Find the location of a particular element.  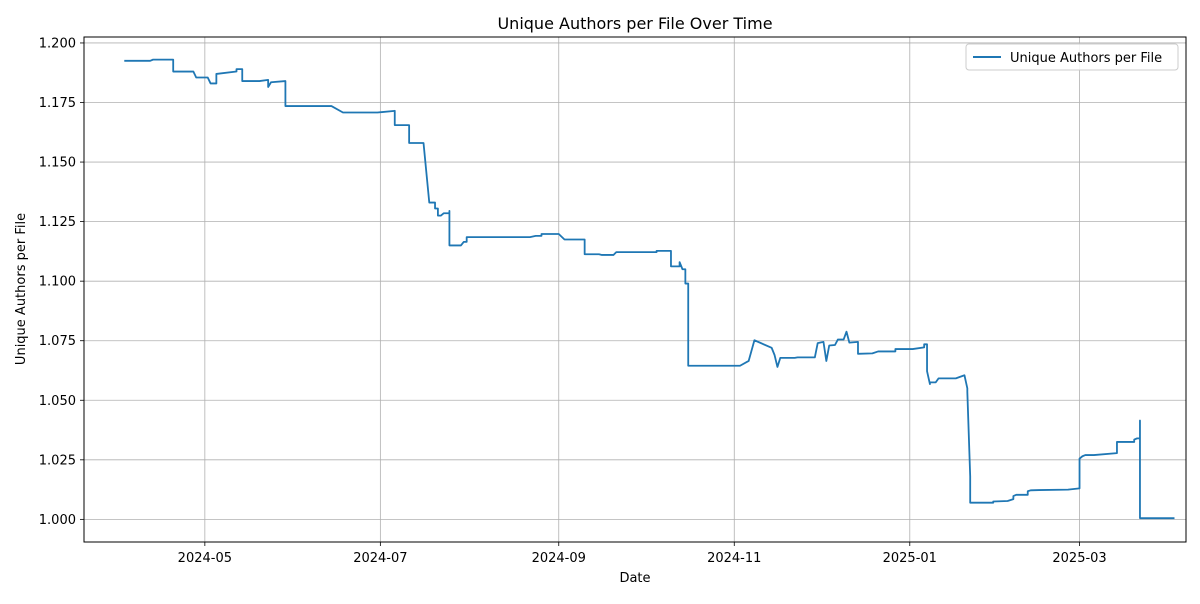

y-tick-label: 1.150 is located at coordinates (57, 163).